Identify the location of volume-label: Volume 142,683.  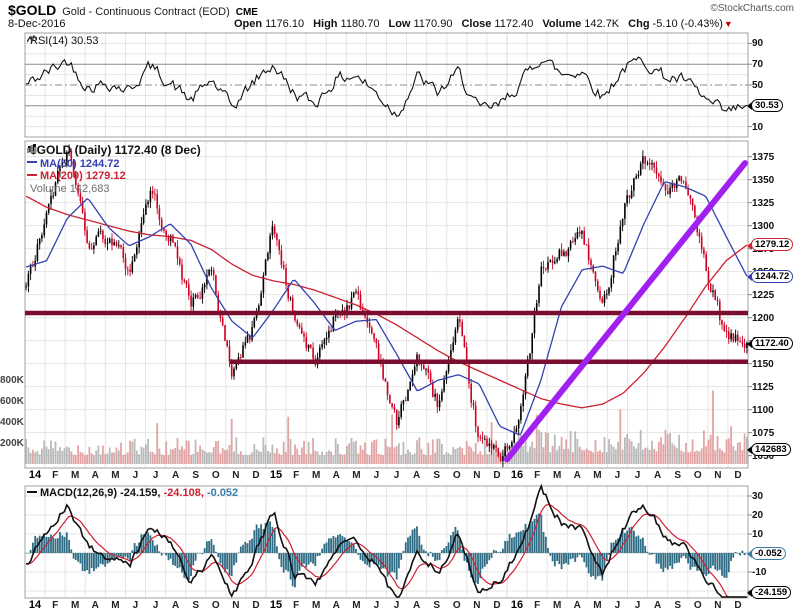
(70, 188).